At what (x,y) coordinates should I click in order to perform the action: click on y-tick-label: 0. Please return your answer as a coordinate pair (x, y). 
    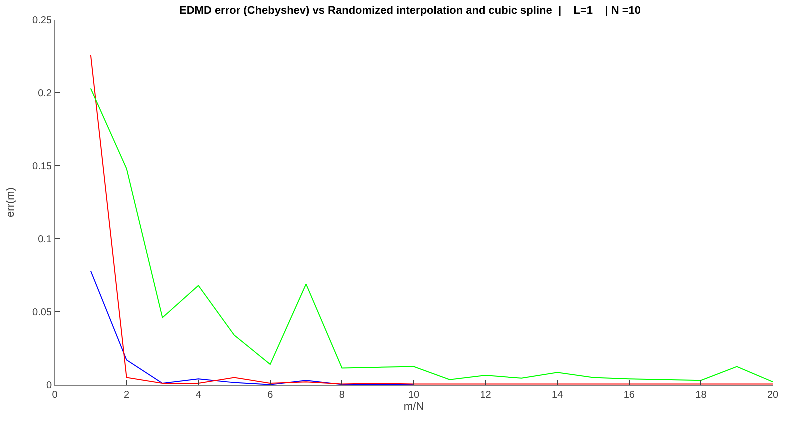
    Looking at the image, I should click on (49, 386).